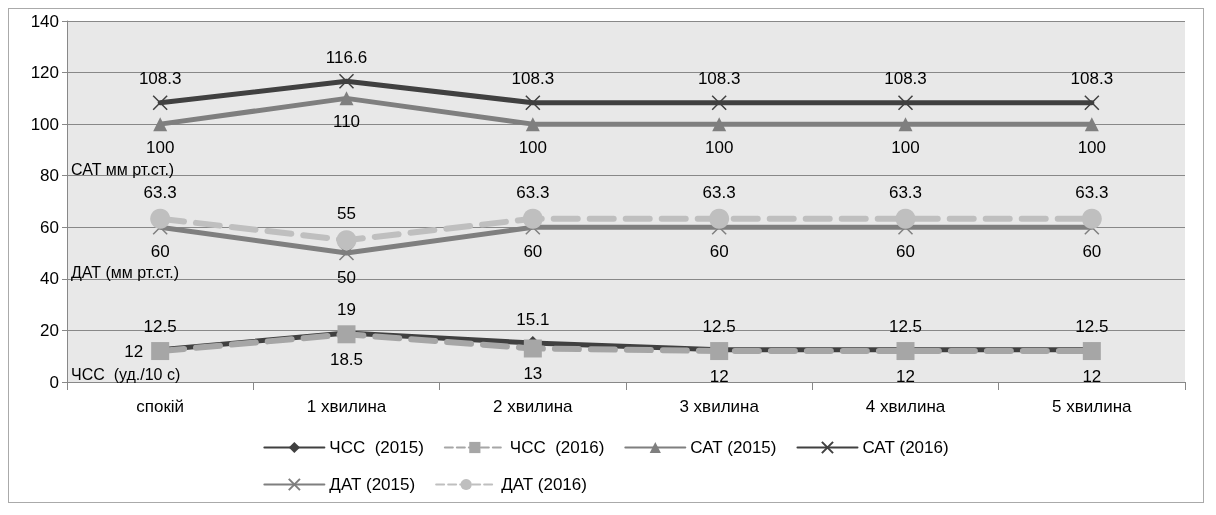 Image resolution: width=1216 pixels, height=515 pixels. Describe the element at coordinates (533, 406) in the screenshot. I see `x-tick-label: 2 хвилина` at that location.